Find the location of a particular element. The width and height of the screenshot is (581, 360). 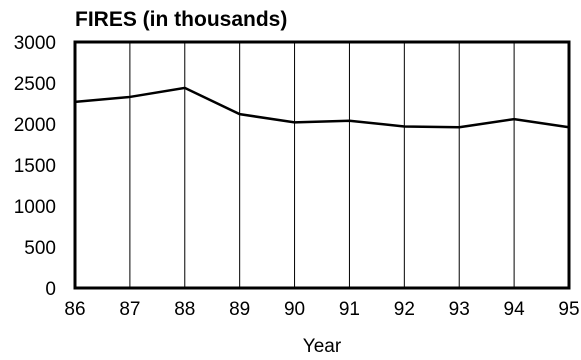

x-tick-label: 91 is located at coordinates (349, 309).